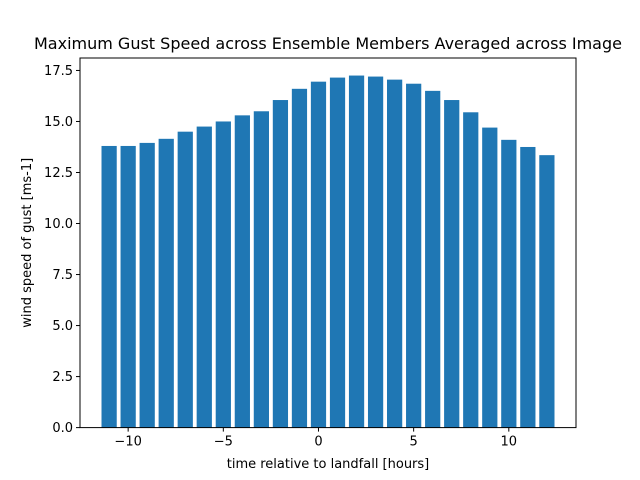 The image size is (640, 480). What do you see at coordinates (58, 173) in the screenshot?
I see `y-tick-label: 12.5` at bounding box center [58, 173].